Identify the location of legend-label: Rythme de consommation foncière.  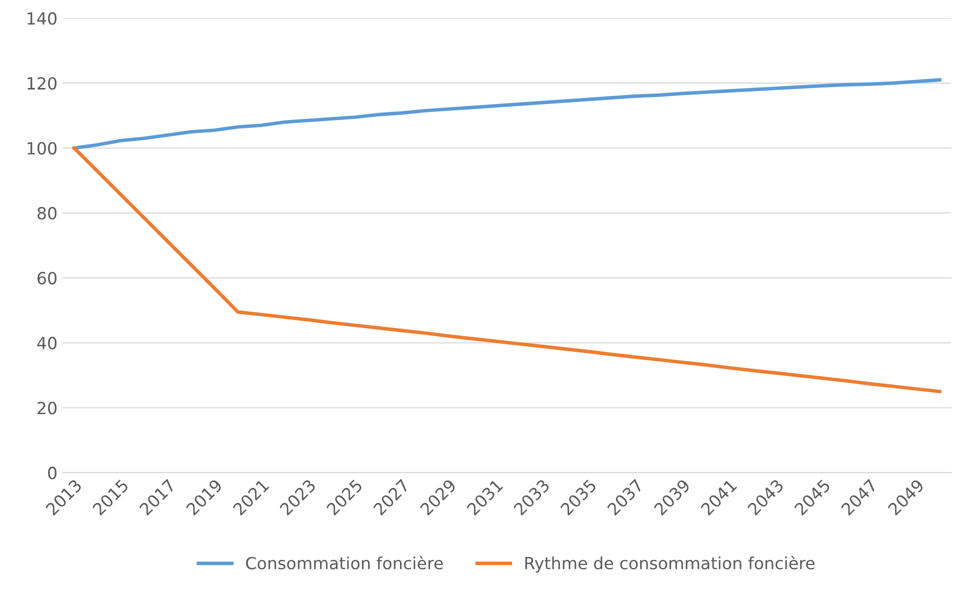
(669, 564).